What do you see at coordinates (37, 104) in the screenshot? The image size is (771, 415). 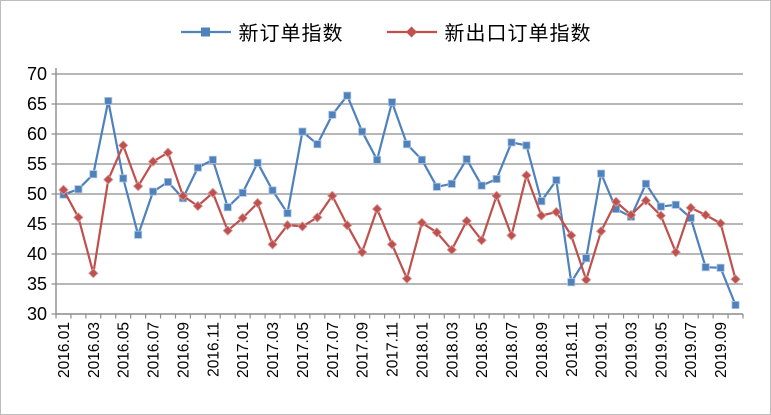 I see `svg-text: 65` at bounding box center [37, 104].